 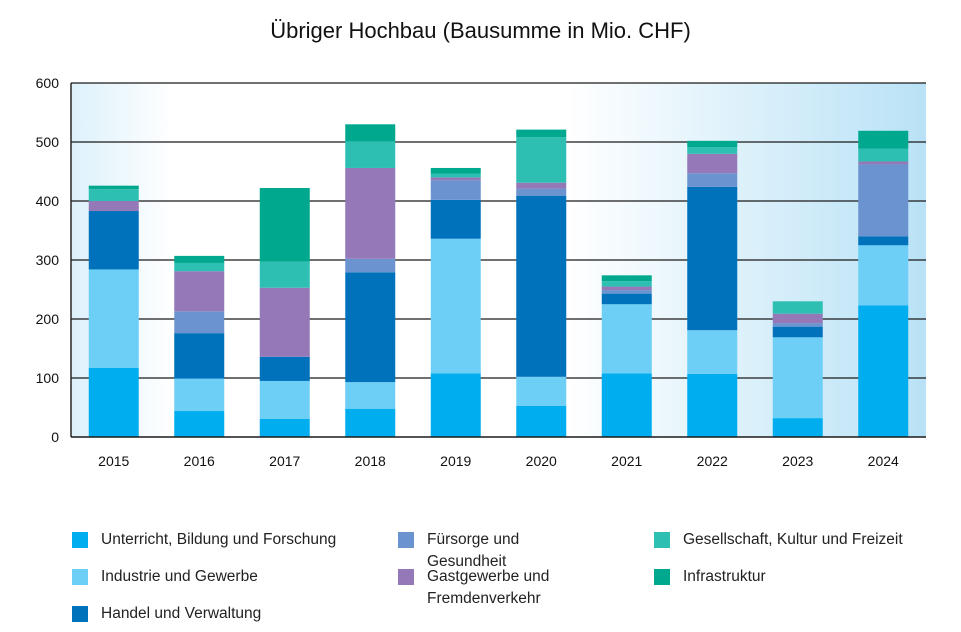 What do you see at coordinates (480, 30) in the screenshot?
I see `chart-title: Übriger Hochbau (Bausumme in Mio. CHF)` at bounding box center [480, 30].